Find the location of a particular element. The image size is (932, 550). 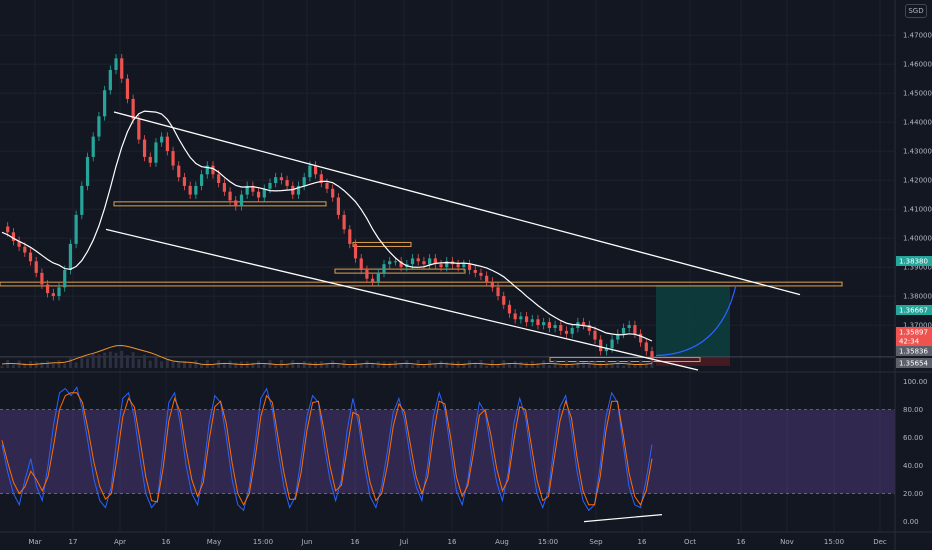

x-tick-label: Apr is located at coordinates (120, 542).